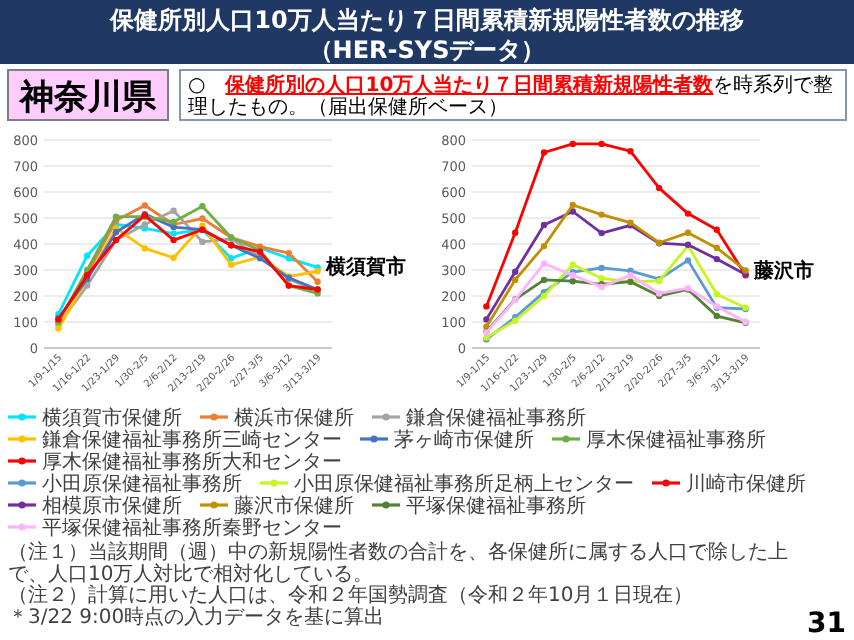 This screenshot has width=854, height=640. Describe the element at coordinates (112, 418) in the screenshot. I see `legend-label: 横須賀市保健所` at that location.